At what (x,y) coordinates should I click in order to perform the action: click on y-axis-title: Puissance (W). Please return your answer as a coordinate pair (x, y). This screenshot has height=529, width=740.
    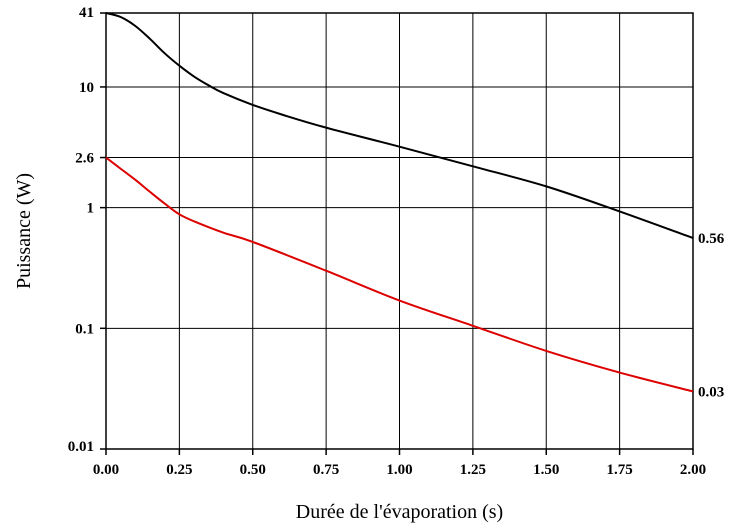
    Looking at the image, I should click on (24, 231).